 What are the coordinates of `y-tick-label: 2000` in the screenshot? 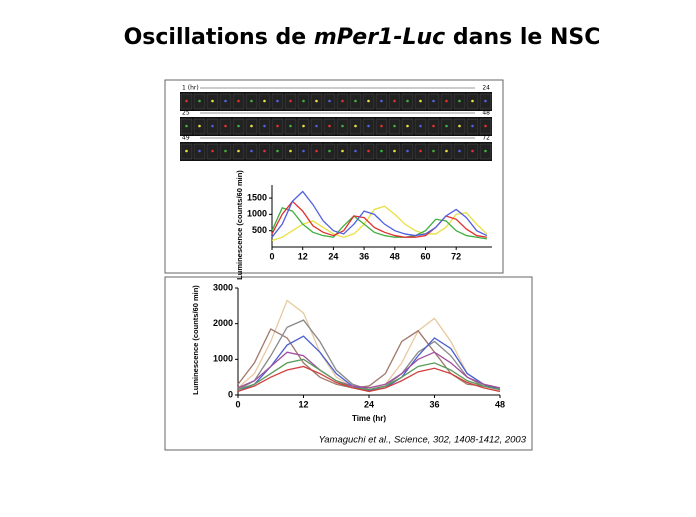 It's located at (223, 323).